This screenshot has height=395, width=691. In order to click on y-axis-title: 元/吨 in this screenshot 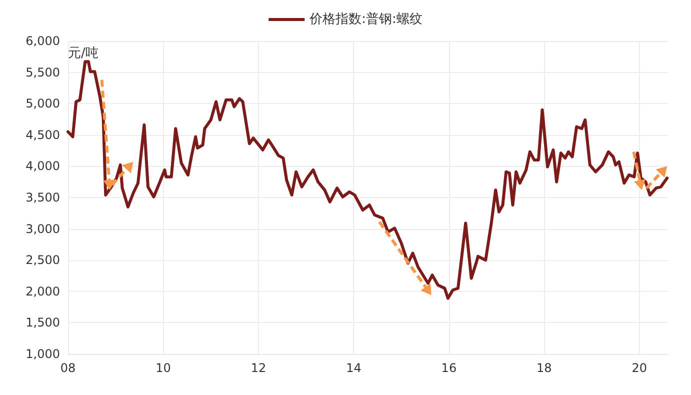, I will do `click(83, 53)`.